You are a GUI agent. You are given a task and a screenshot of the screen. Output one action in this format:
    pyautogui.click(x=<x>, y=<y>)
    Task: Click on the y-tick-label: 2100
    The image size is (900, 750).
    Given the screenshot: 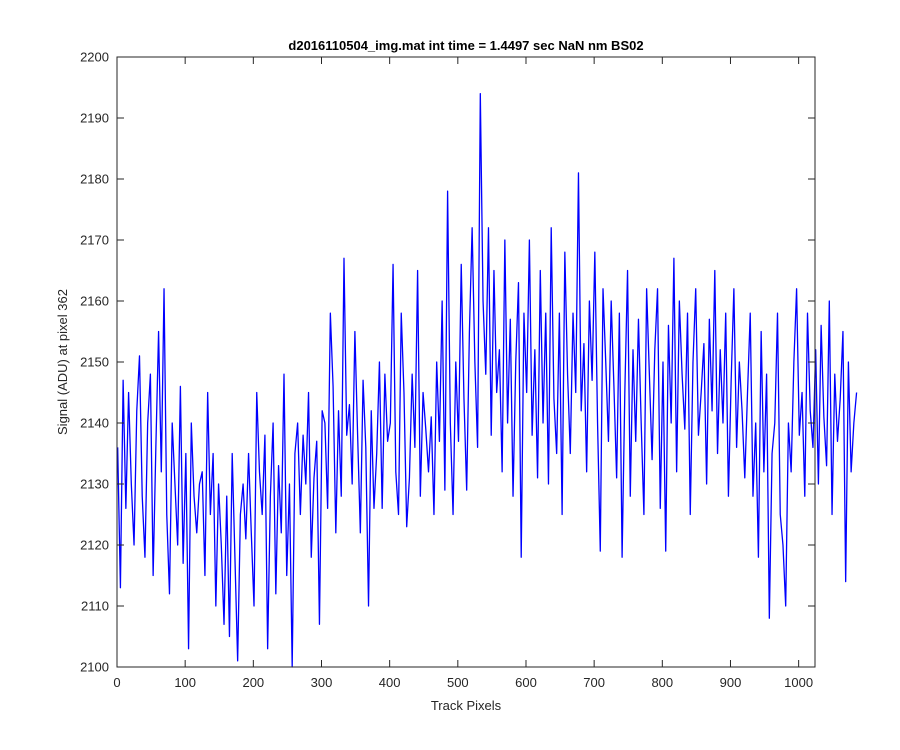 What is the action you would take?
    pyautogui.click(x=94, y=667)
    